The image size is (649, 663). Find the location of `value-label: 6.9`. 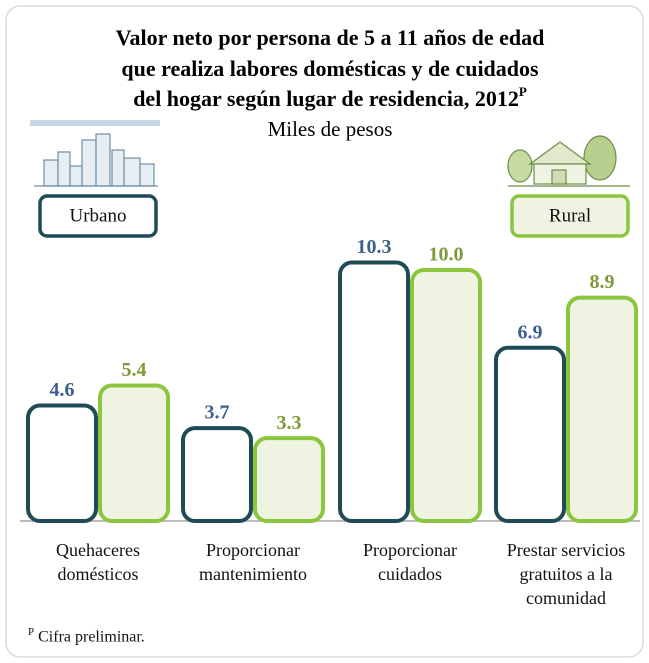

value-label: 6.9 is located at coordinates (530, 332).